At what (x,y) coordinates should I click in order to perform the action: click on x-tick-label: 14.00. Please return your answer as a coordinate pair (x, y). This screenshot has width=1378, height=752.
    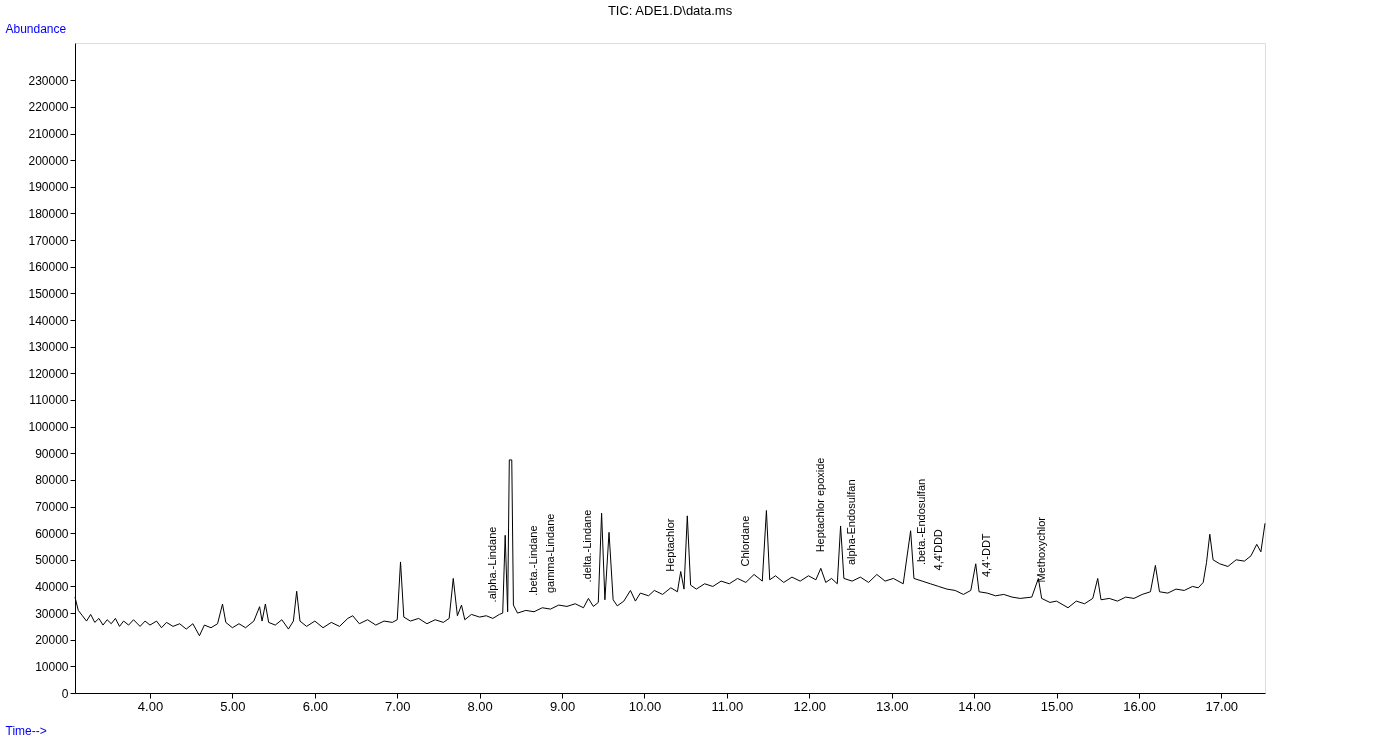
    Looking at the image, I should click on (974, 706).